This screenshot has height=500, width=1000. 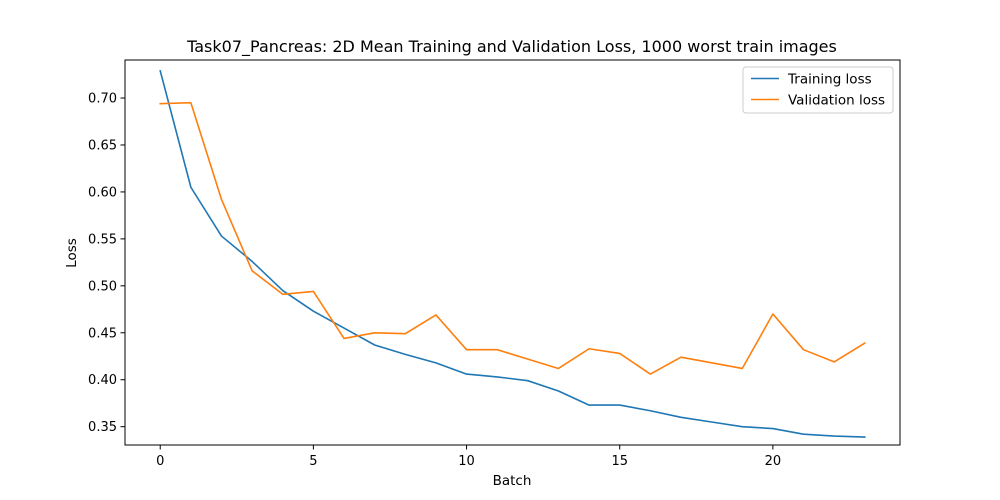 What do you see at coordinates (773, 461) in the screenshot?
I see `x-tick-label: 20` at bounding box center [773, 461].